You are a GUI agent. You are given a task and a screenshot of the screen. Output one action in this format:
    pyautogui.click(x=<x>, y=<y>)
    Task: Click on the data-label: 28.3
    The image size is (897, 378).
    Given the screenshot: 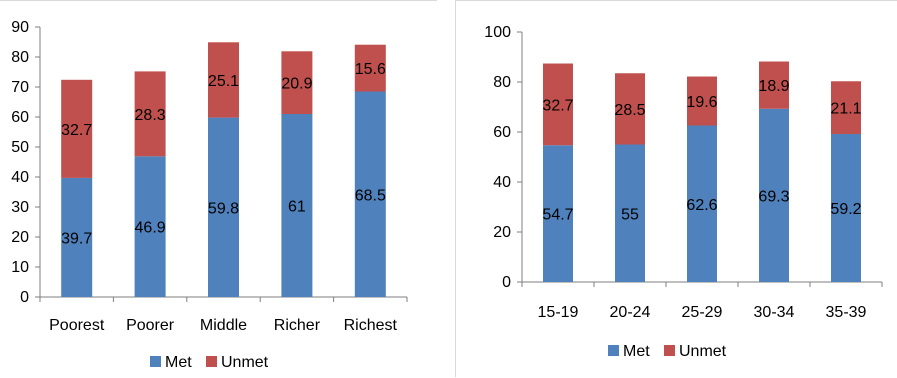 What is the action you would take?
    pyautogui.click(x=150, y=115)
    